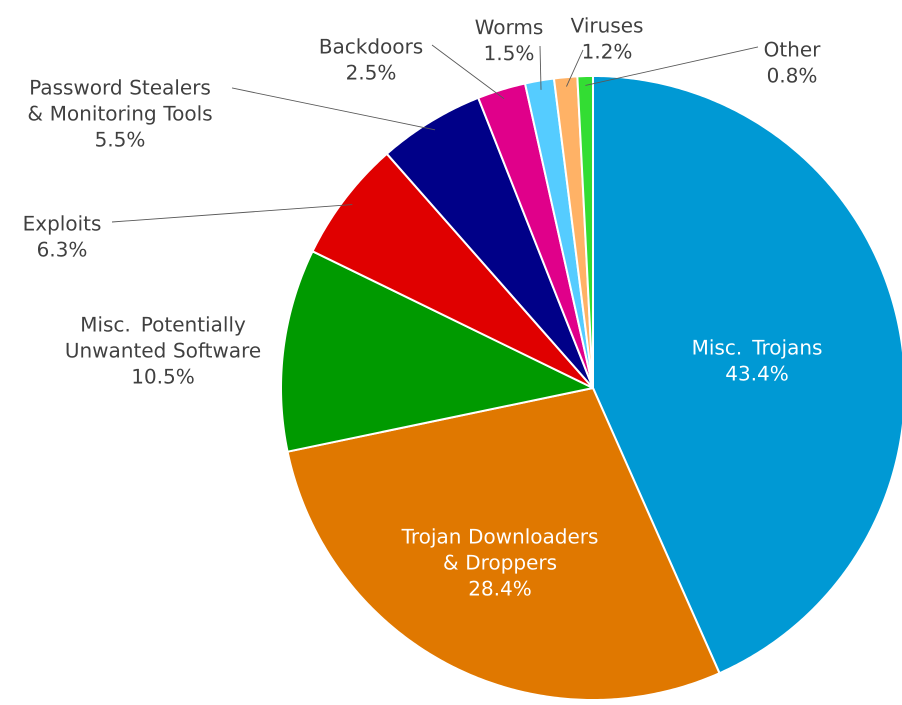 This screenshot has height=705, width=902. I want to click on data-label: 0.8%, so click(792, 75).